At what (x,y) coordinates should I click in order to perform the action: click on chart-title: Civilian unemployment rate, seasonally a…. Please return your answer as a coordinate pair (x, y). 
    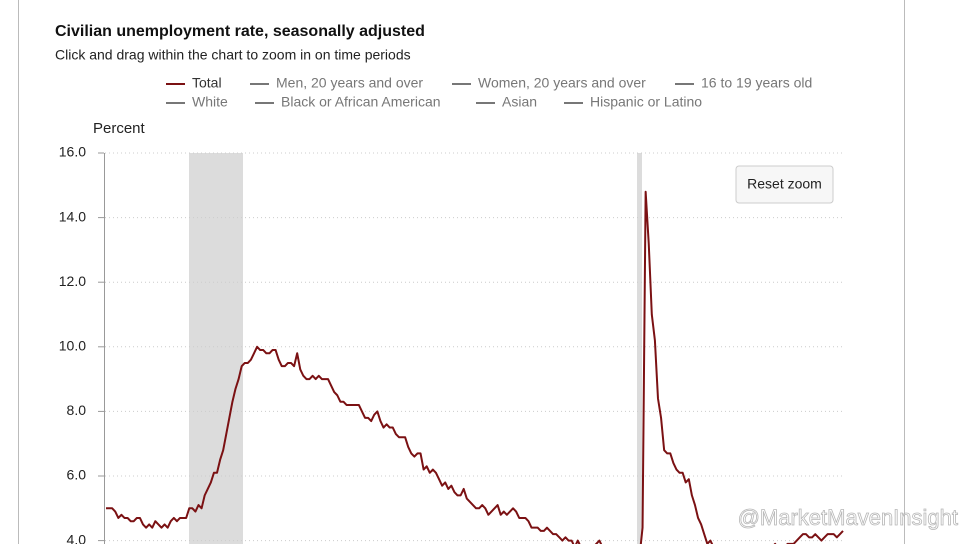
    Looking at the image, I should click on (240, 31).